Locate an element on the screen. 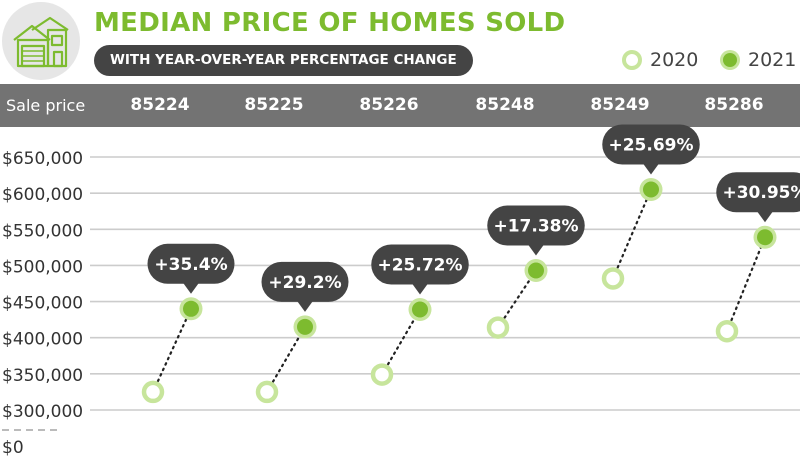  category-label-85224: 85224 is located at coordinates (160, 105).